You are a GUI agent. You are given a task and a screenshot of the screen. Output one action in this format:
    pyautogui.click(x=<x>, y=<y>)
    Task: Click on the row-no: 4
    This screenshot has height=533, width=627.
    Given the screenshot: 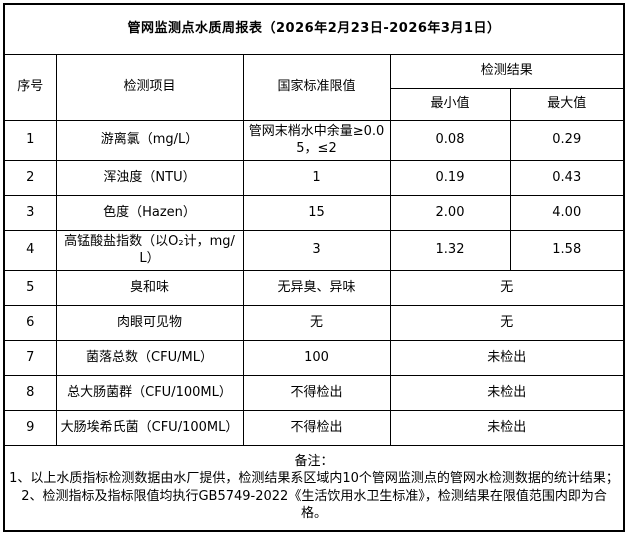 What is the action you would take?
    pyautogui.click(x=30, y=250)
    